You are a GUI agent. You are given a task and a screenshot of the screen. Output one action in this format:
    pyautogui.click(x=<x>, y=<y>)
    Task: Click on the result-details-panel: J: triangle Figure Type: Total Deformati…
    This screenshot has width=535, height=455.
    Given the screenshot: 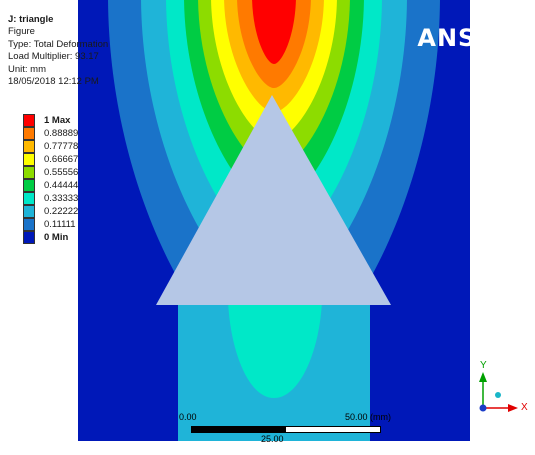 What is the action you would take?
    pyautogui.click(x=58, y=51)
    